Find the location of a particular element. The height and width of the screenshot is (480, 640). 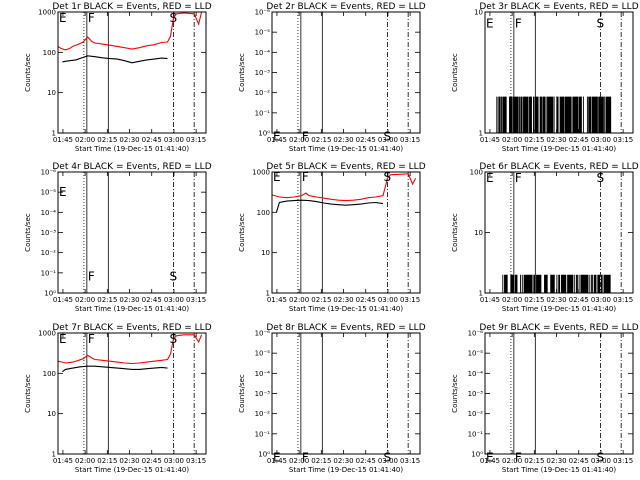

panel-title: Det 5r BLACK = Events, RED = LLD is located at coordinates (345, 167).